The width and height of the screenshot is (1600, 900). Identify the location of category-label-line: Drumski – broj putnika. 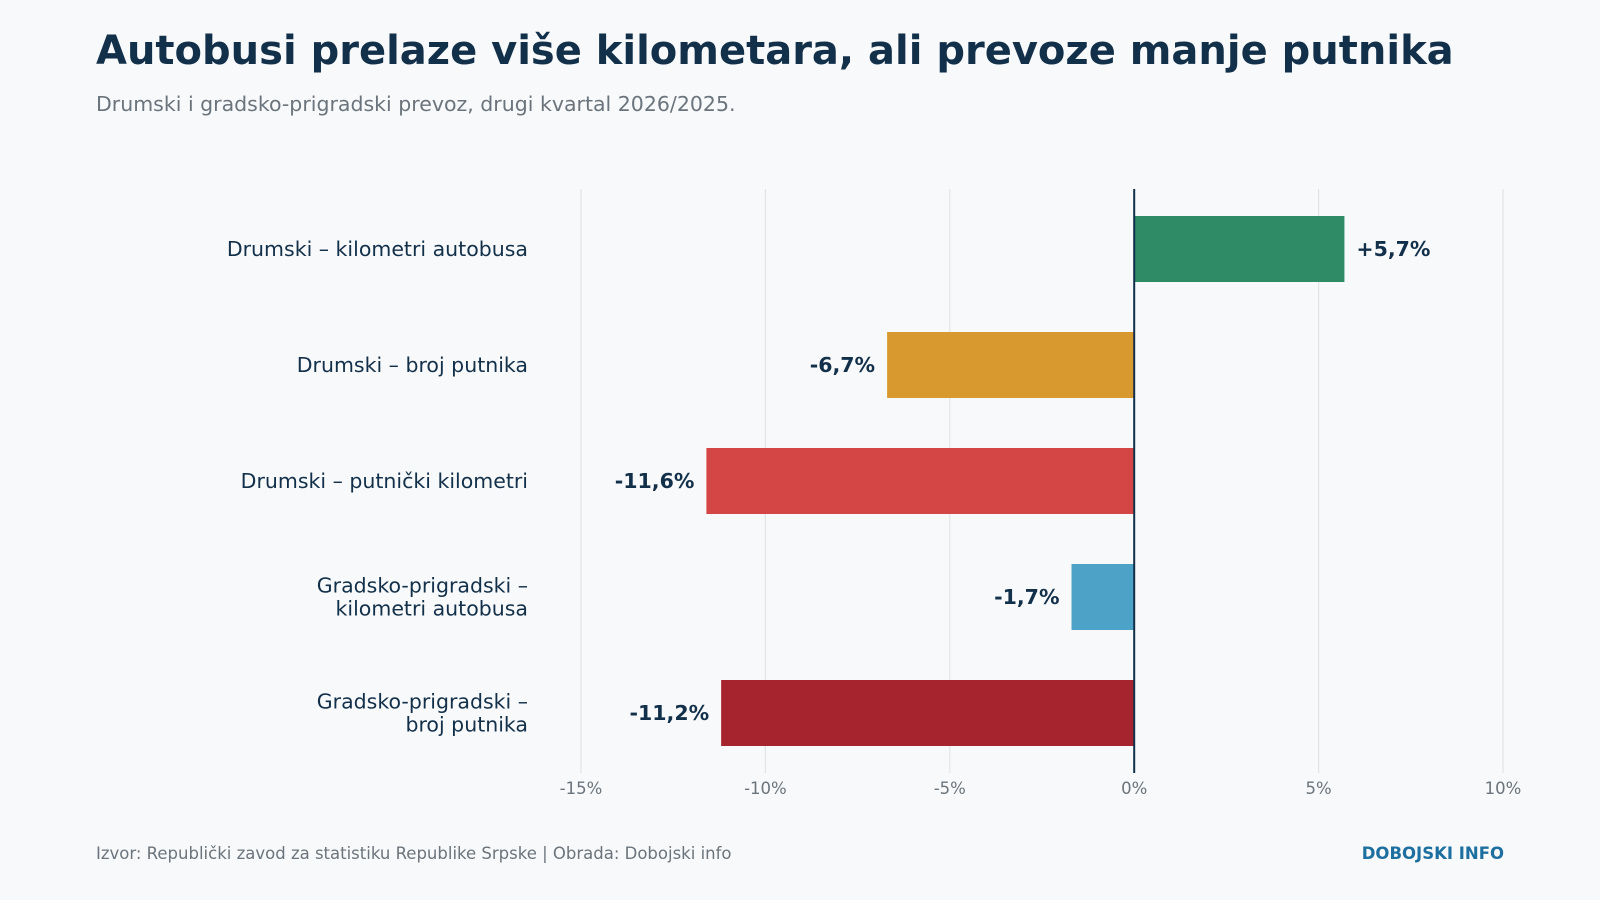
(412, 365).